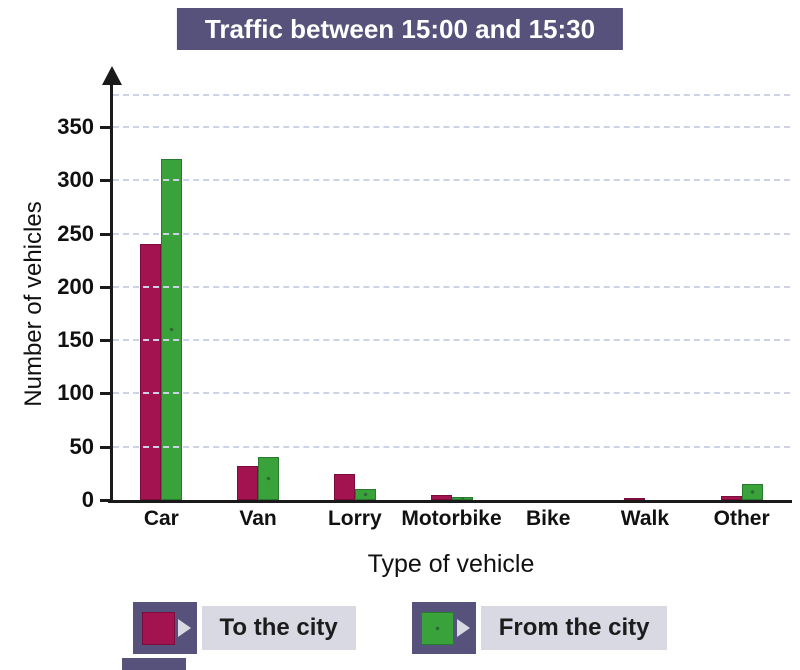 The width and height of the screenshot is (800, 670). I want to click on y-tick-label: 200, so click(75, 286).